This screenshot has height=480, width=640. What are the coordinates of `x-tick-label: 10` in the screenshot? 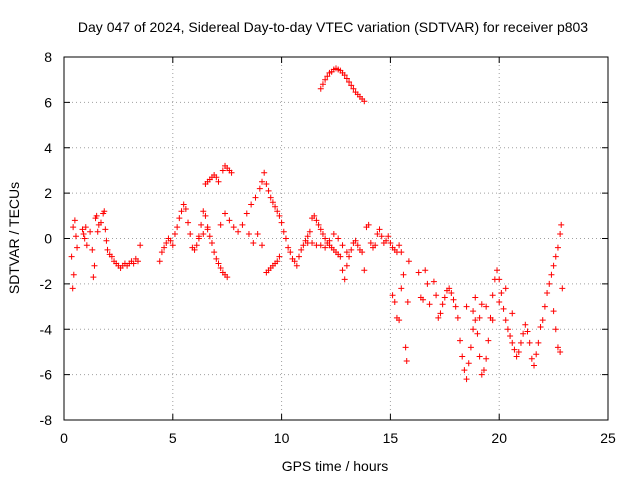 It's located at (282, 438).